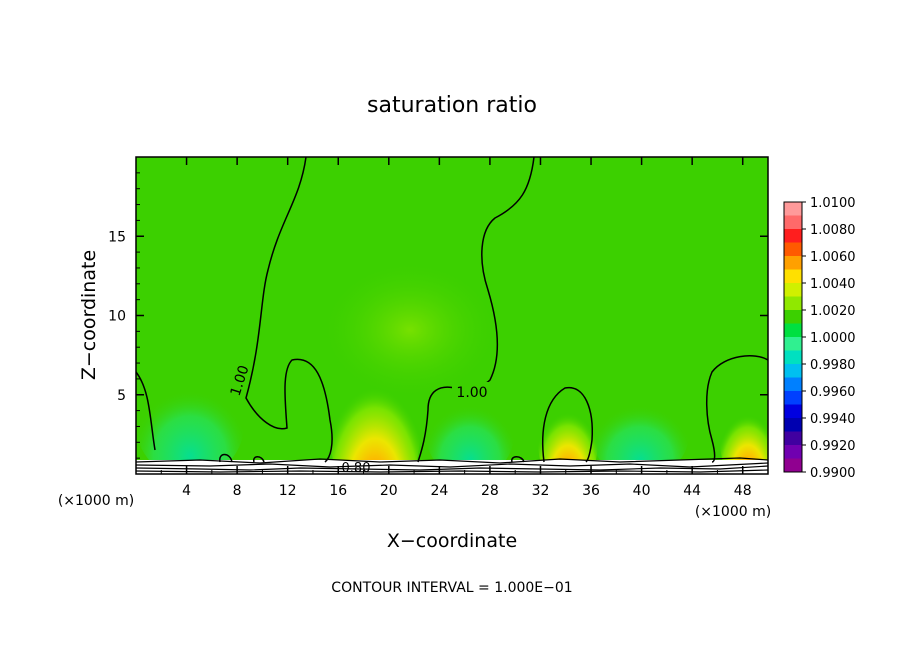 This screenshot has width=904, height=654. Describe the element at coordinates (833, 284) in the screenshot. I see `colorbar-label: 1.0040` at that location.